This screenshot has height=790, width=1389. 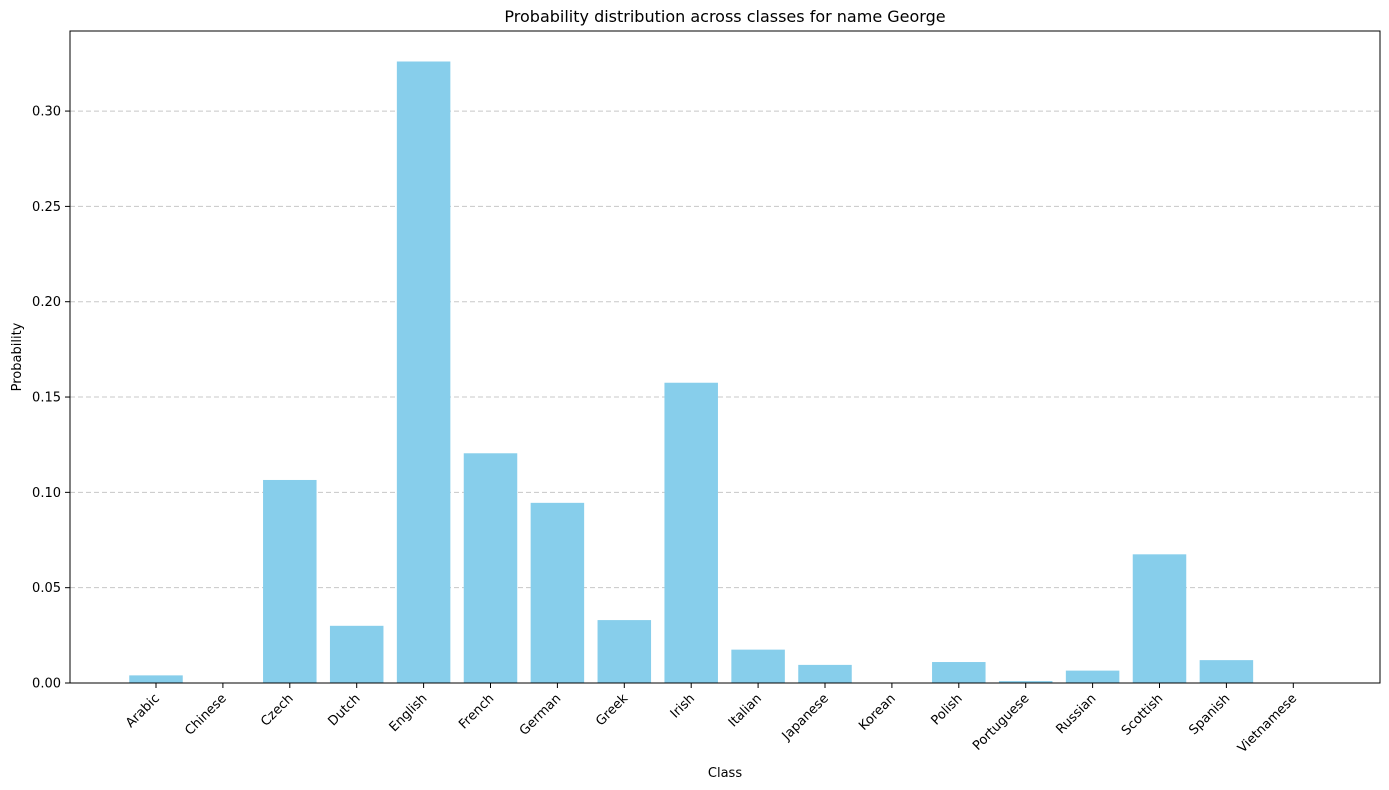 What do you see at coordinates (745, 710) in the screenshot?
I see `x-tick-label: Italian` at bounding box center [745, 710].